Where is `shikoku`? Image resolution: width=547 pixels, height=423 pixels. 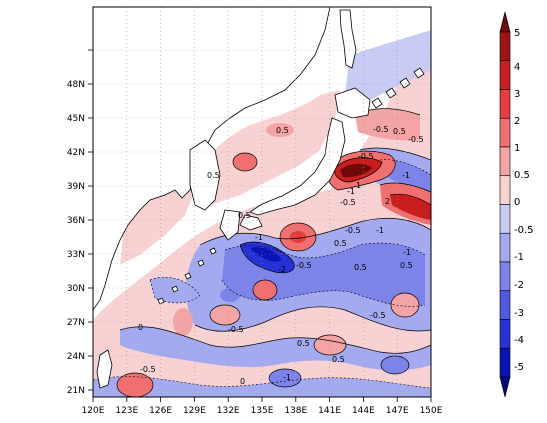 shikoku is located at coordinates (251, 222).